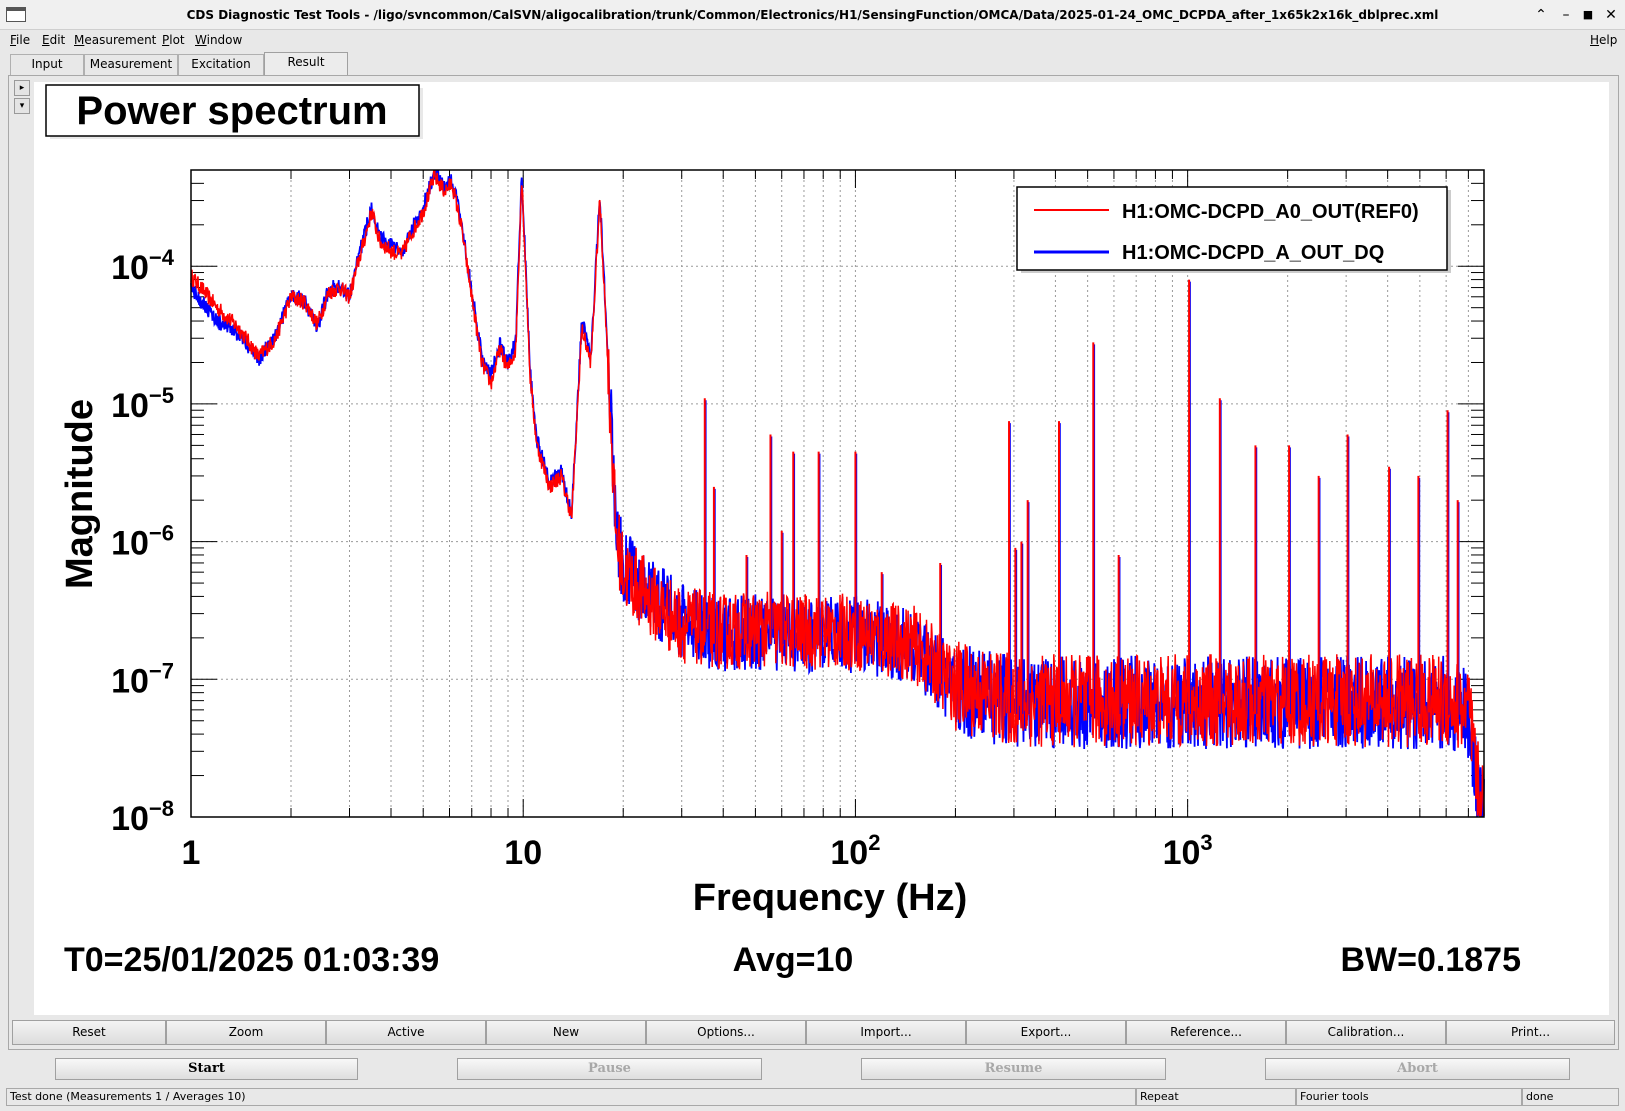  Describe the element at coordinates (1417, 1069) in the screenshot. I see `abort-button: Abort` at that location.